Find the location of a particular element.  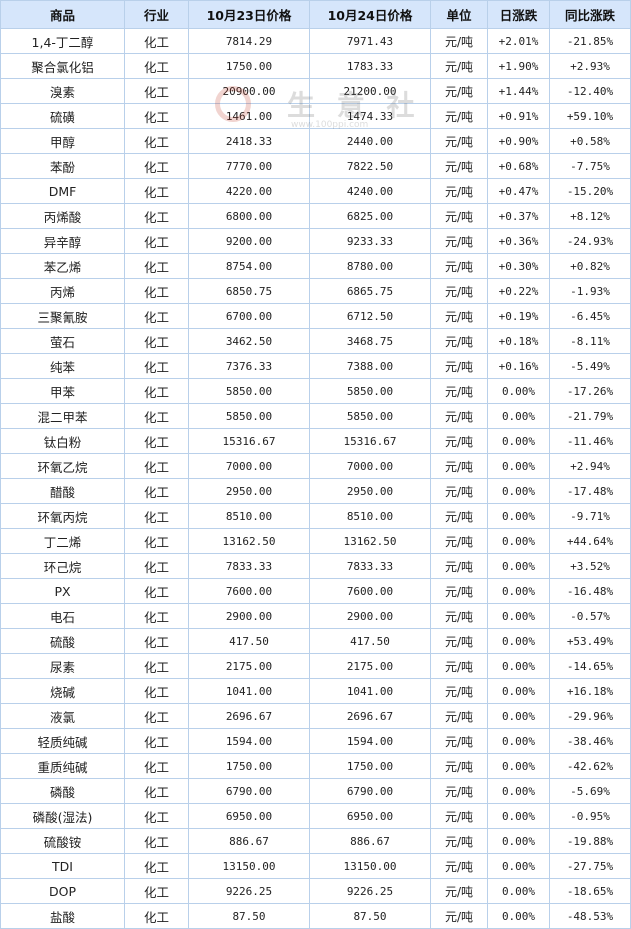

table-row: 磷酸(湿法) 化工 6950.00 6950.00 元/吨 0.00% -0.95% is located at coordinates (315, 816).